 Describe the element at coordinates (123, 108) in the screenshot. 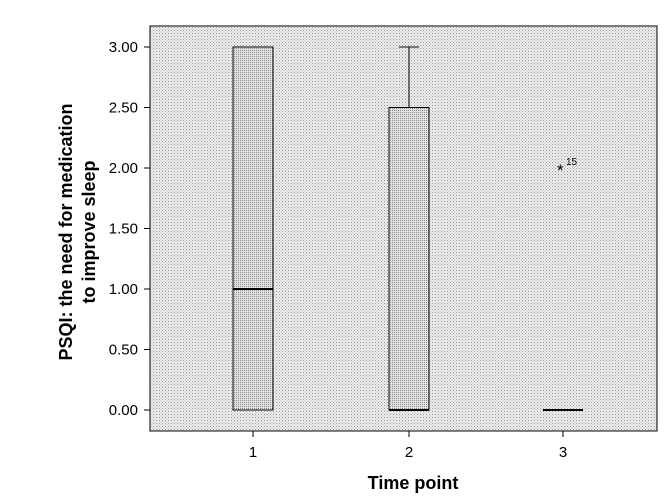

I see `y-tick-label-5: 2.50` at that location.